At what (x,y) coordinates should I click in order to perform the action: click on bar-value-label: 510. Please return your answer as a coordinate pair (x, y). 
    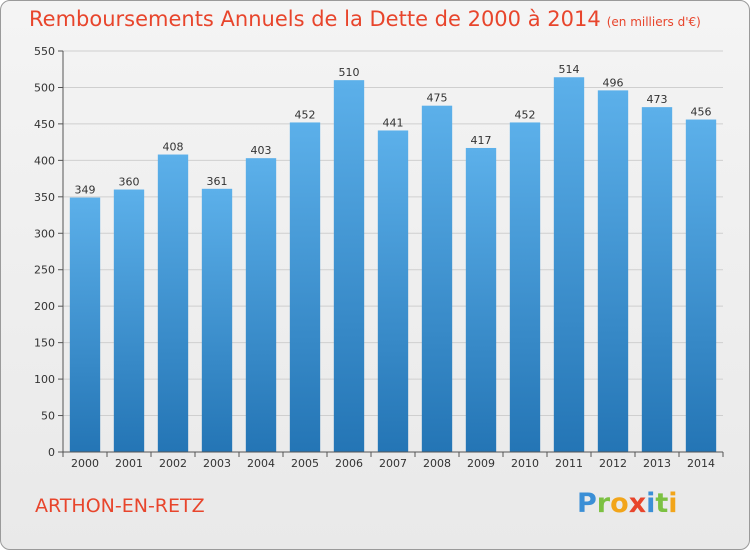
    Looking at the image, I should click on (349, 72).